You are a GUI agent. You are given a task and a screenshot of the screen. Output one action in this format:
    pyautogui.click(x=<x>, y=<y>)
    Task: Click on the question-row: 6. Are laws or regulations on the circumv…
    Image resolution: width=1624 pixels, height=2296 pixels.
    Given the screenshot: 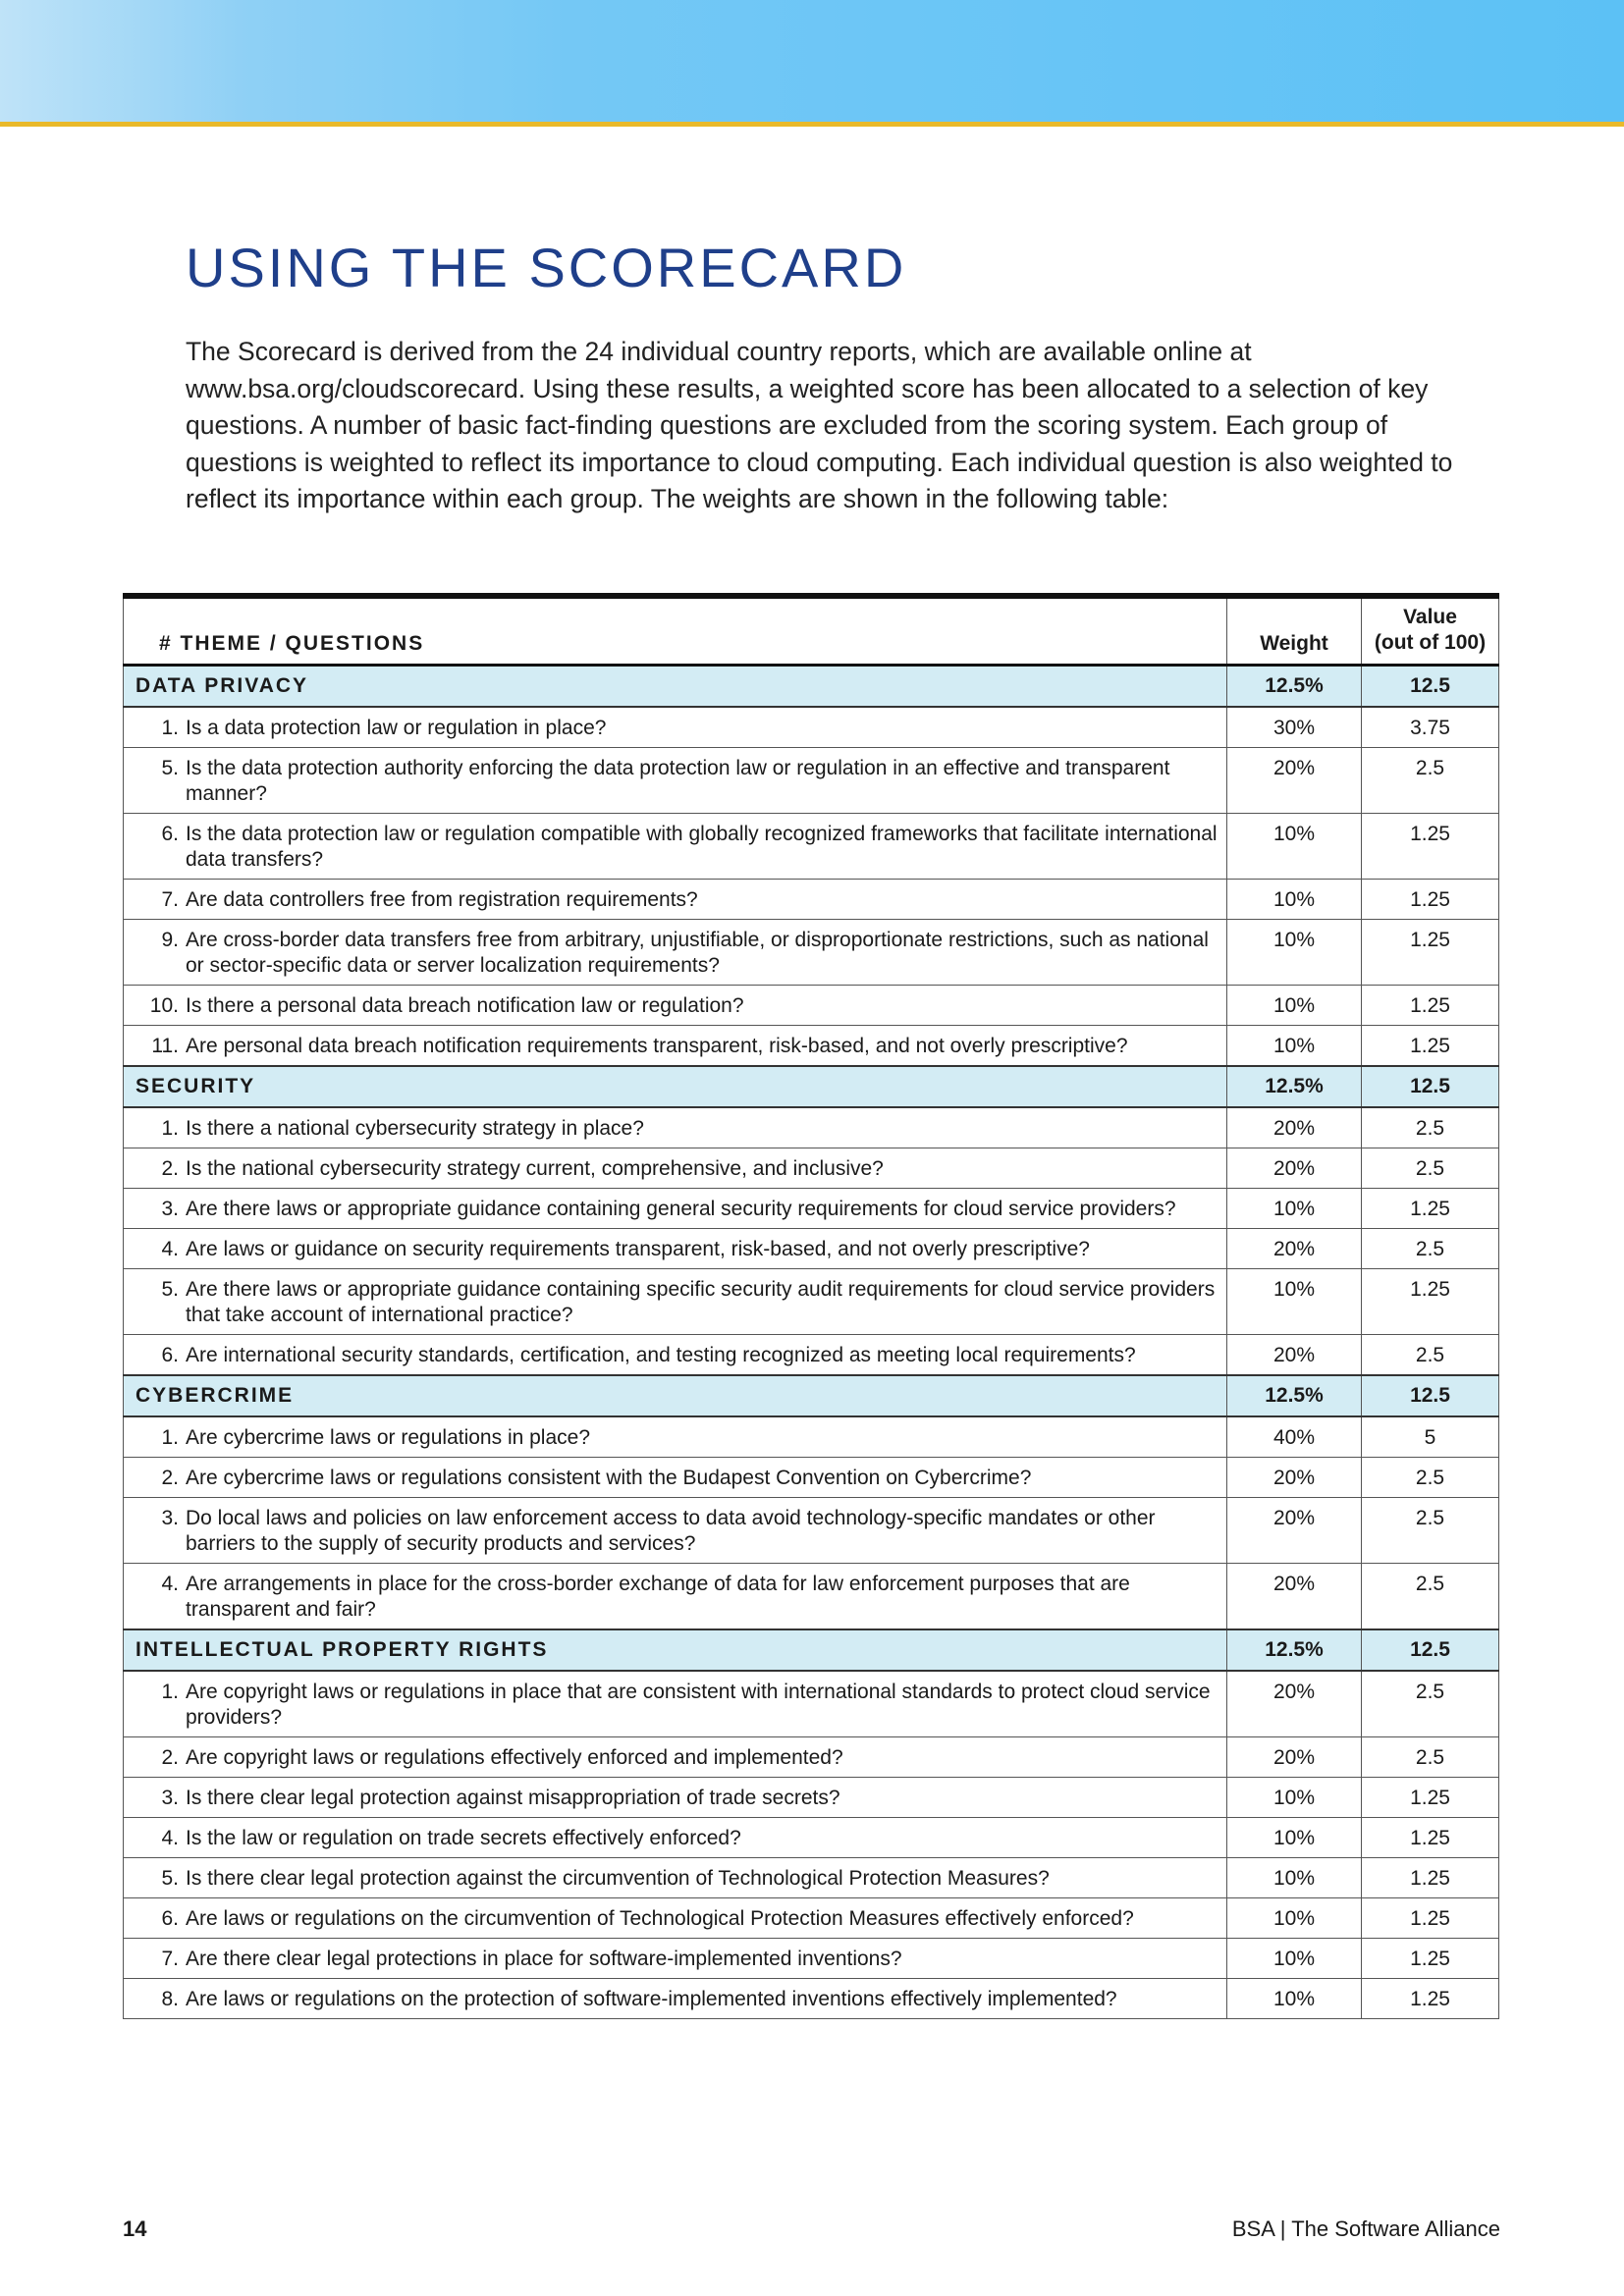 What is the action you would take?
    pyautogui.click(x=811, y=1917)
    